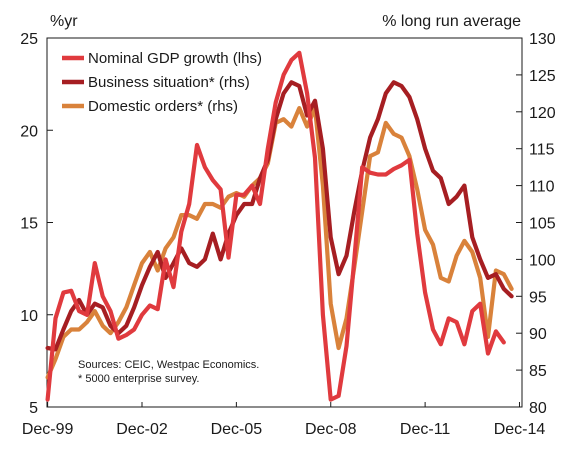 This screenshot has width=586, height=463. Describe the element at coordinates (542, 76) in the screenshot. I see `right-tick-label: 125` at that location.